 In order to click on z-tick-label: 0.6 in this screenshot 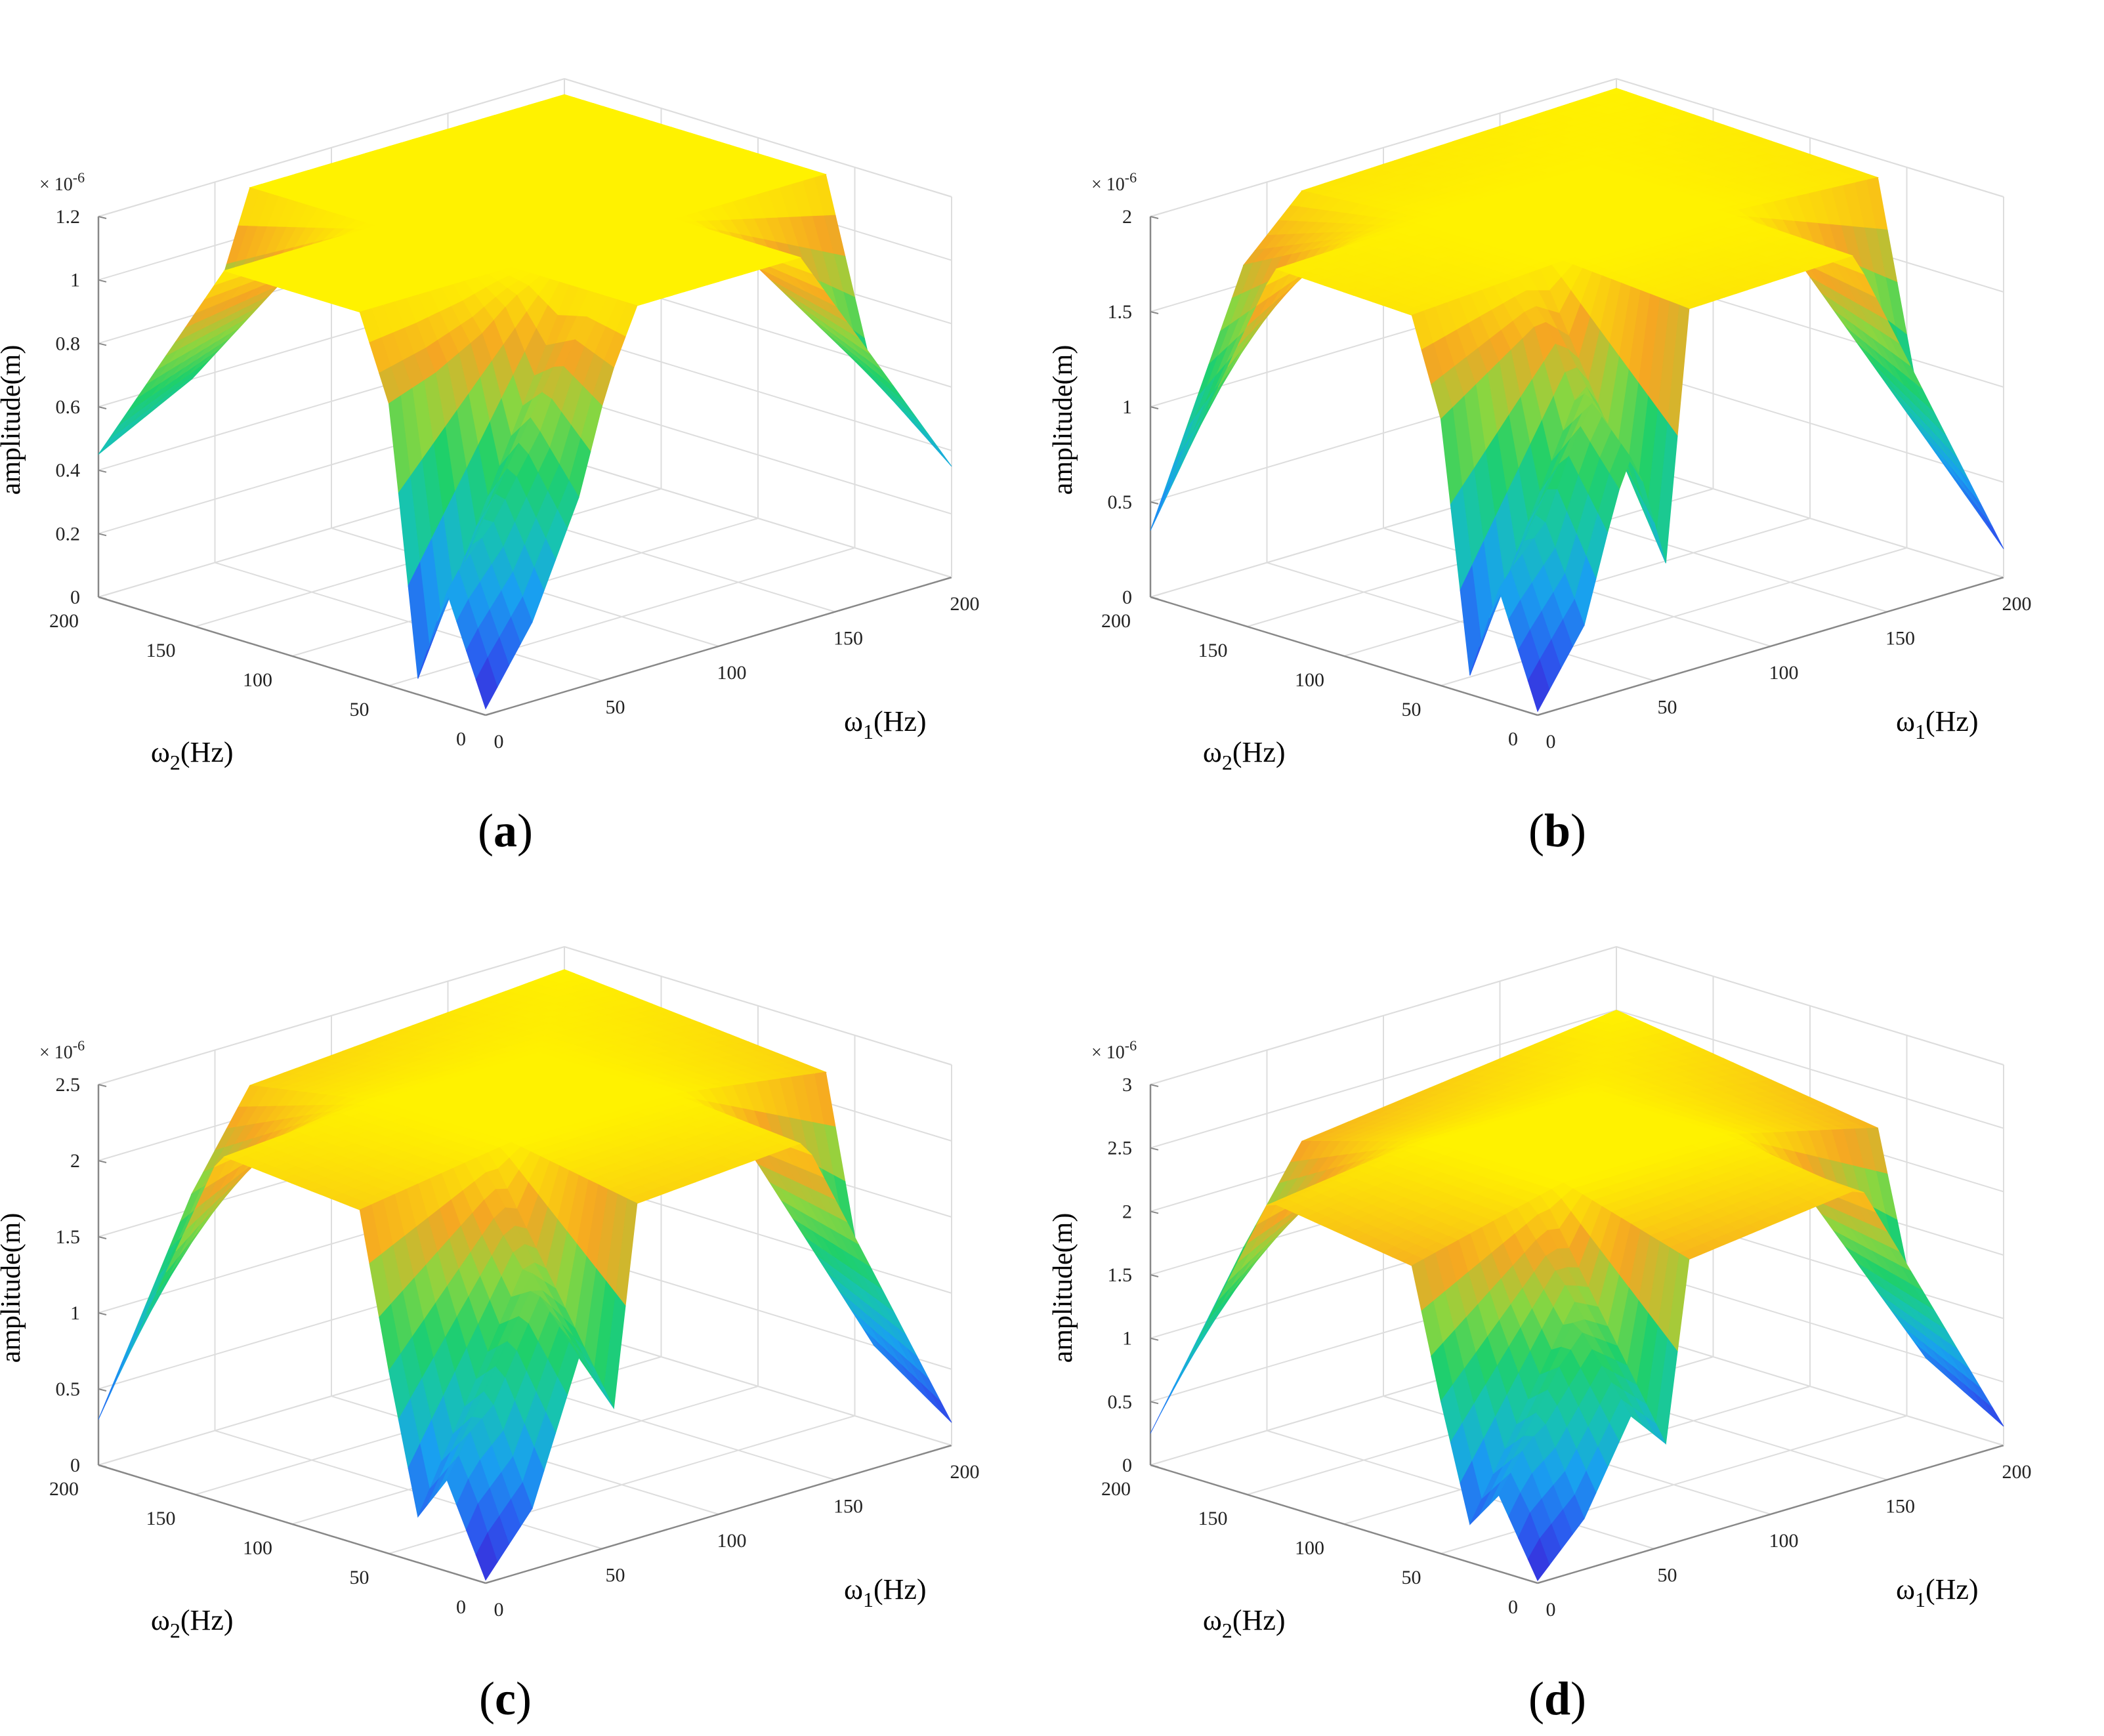, I will do `click(68, 407)`.